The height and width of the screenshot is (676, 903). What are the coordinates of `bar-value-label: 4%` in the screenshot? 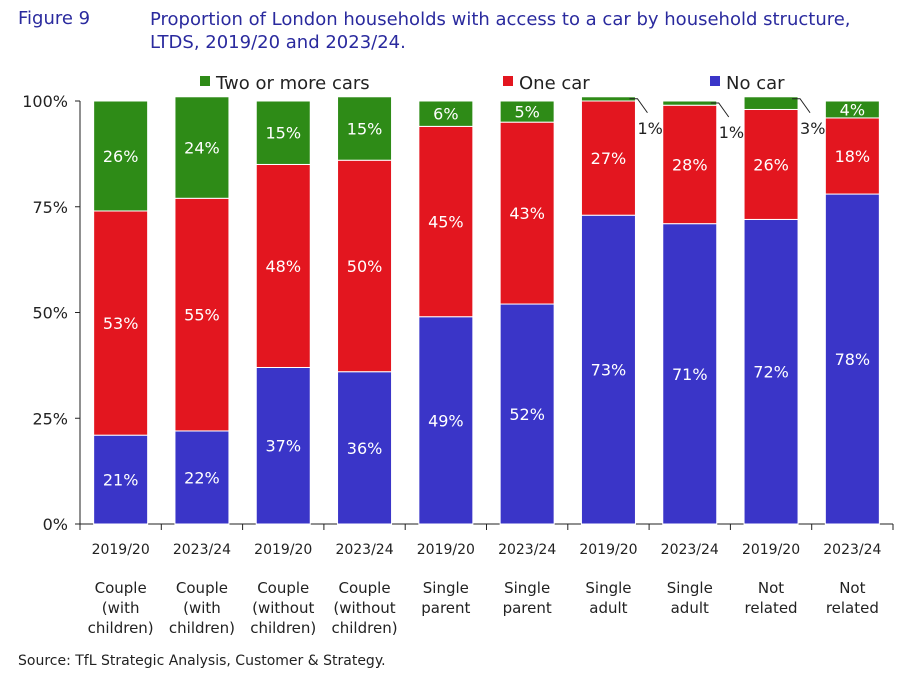 It's located at (852, 109).